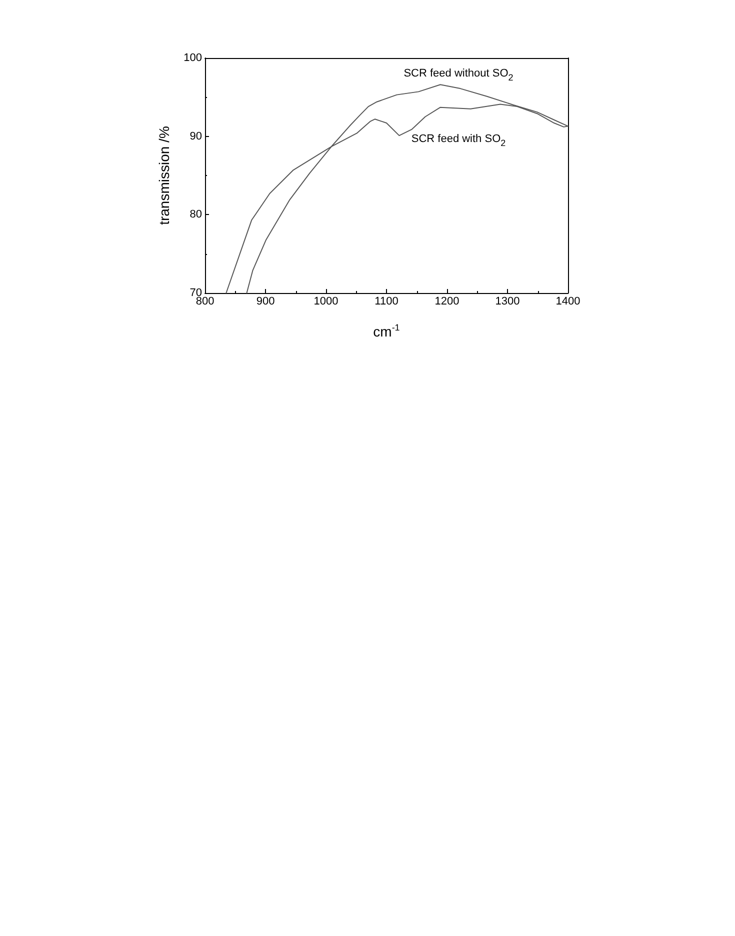  Describe the element at coordinates (447, 302) in the screenshot. I see `x-tick-label: 1200` at that location.